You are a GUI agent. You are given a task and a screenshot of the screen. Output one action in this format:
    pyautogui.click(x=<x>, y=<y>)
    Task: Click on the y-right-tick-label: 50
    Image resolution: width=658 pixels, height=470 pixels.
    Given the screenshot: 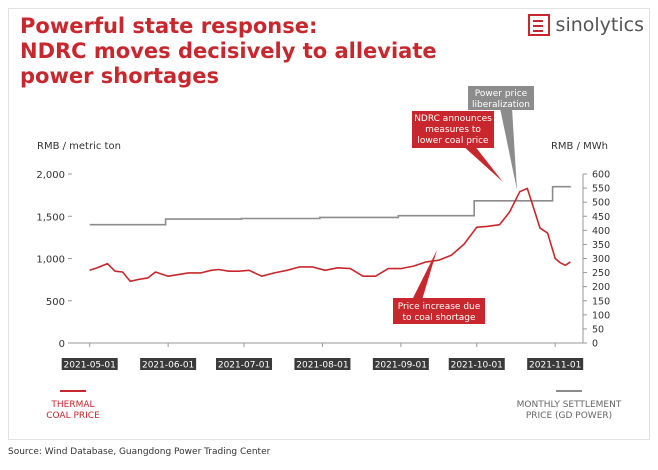 What is the action you would take?
    pyautogui.click(x=598, y=329)
    